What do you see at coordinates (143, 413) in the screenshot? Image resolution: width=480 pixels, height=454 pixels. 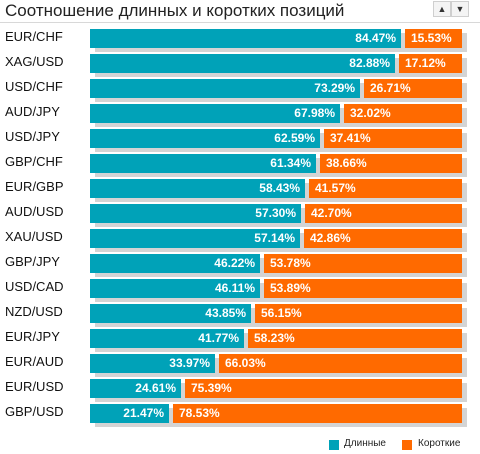 I see `data-label-long: 21.47%` at bounding box center [143, 413].